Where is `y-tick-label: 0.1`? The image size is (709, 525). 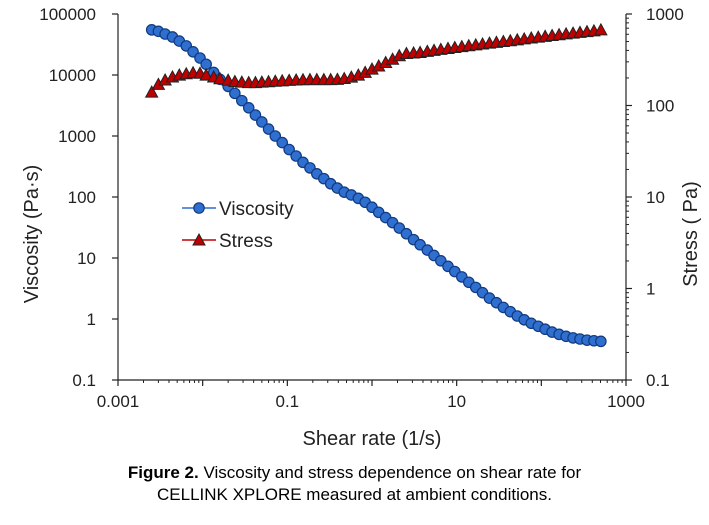
y-tick-label: 0.1 is located at coordinates (84, 380).